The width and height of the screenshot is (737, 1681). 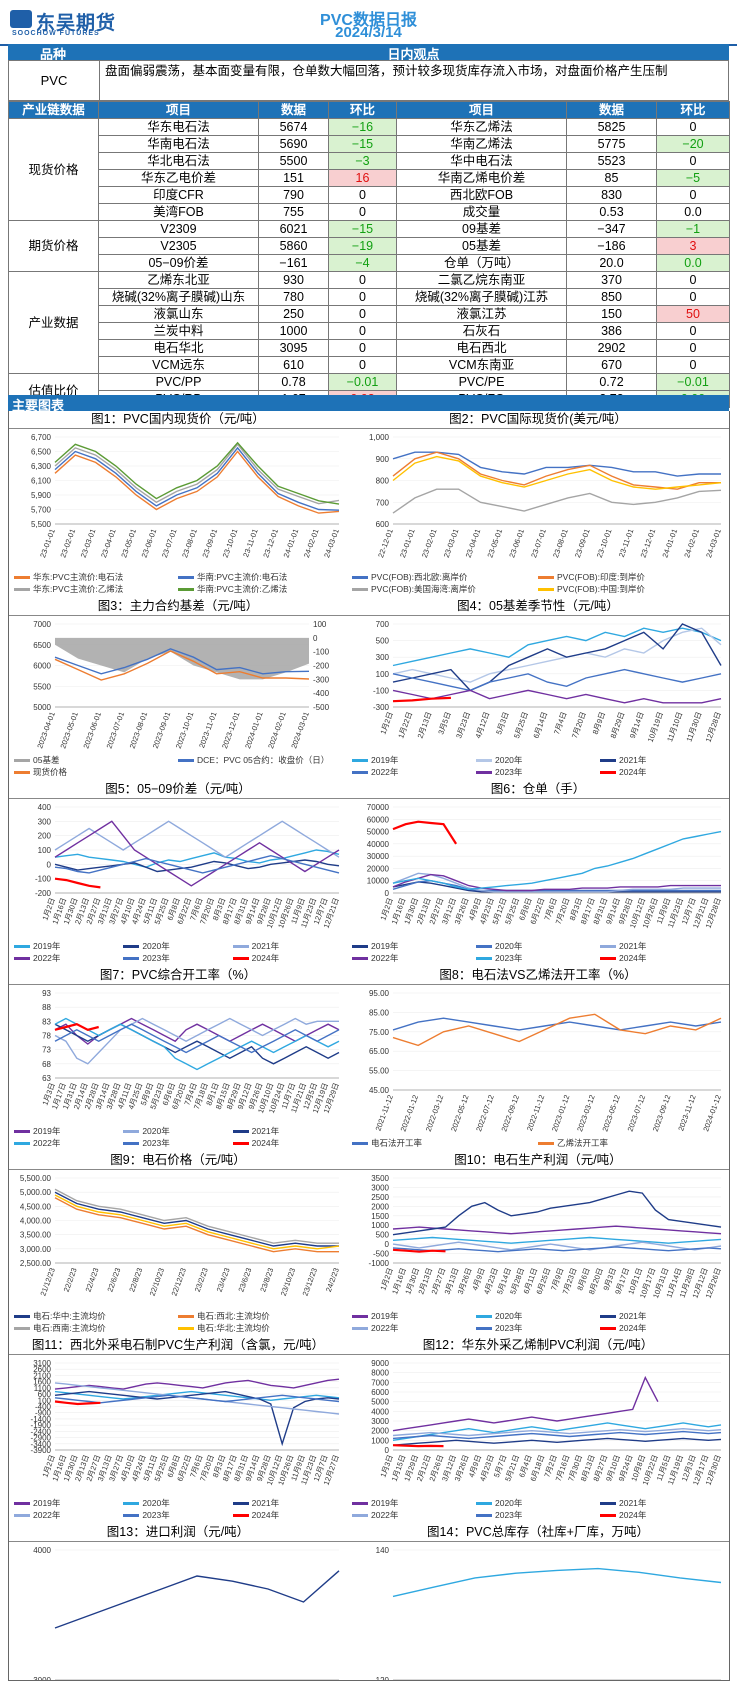 What do you see at coordinates (481, 280) in the screenshot?
I see `item-cell: 二氯乙烷东南亚` at bounding box center [481, 280].